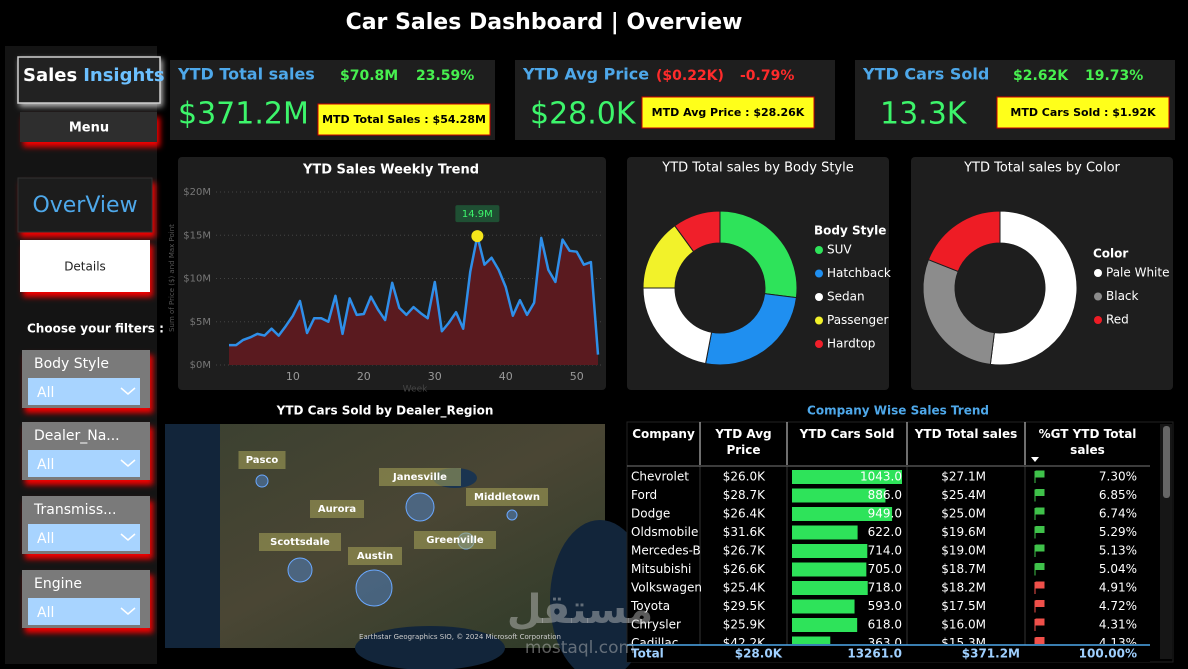  I want to click on cell-company: Toyota, so click(650, 606).